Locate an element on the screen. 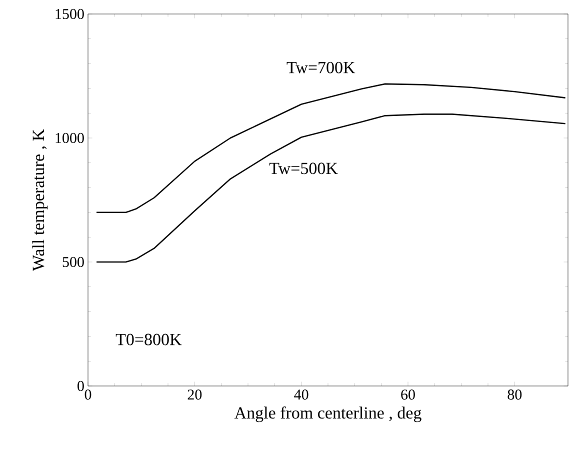  annotation: T0=800K is located at coordinates (149, 340).